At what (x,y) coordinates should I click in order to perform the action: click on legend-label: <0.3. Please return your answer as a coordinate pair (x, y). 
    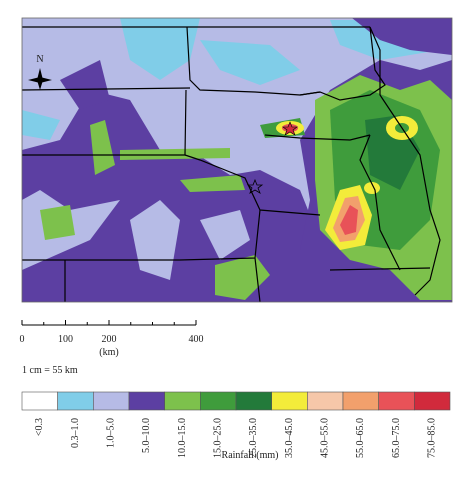
    Looking at the image, I should click on (39, 427).